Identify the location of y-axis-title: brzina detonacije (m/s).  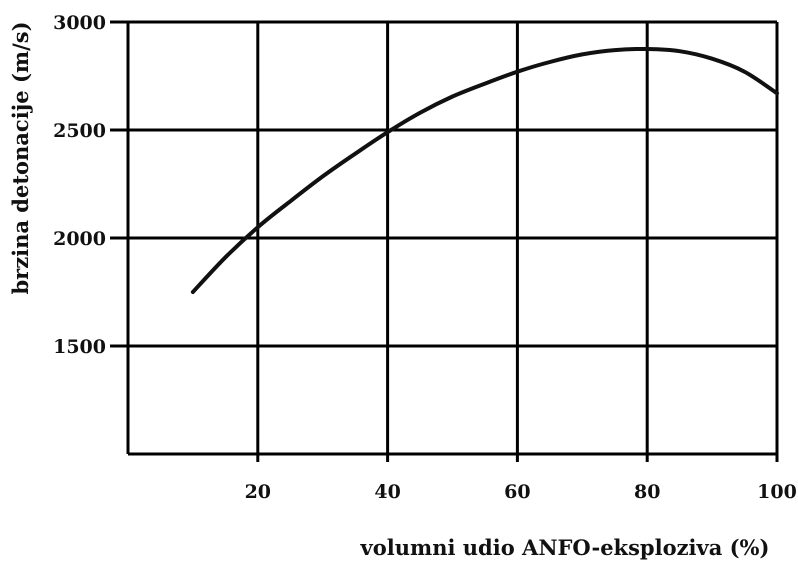
(20, 157).